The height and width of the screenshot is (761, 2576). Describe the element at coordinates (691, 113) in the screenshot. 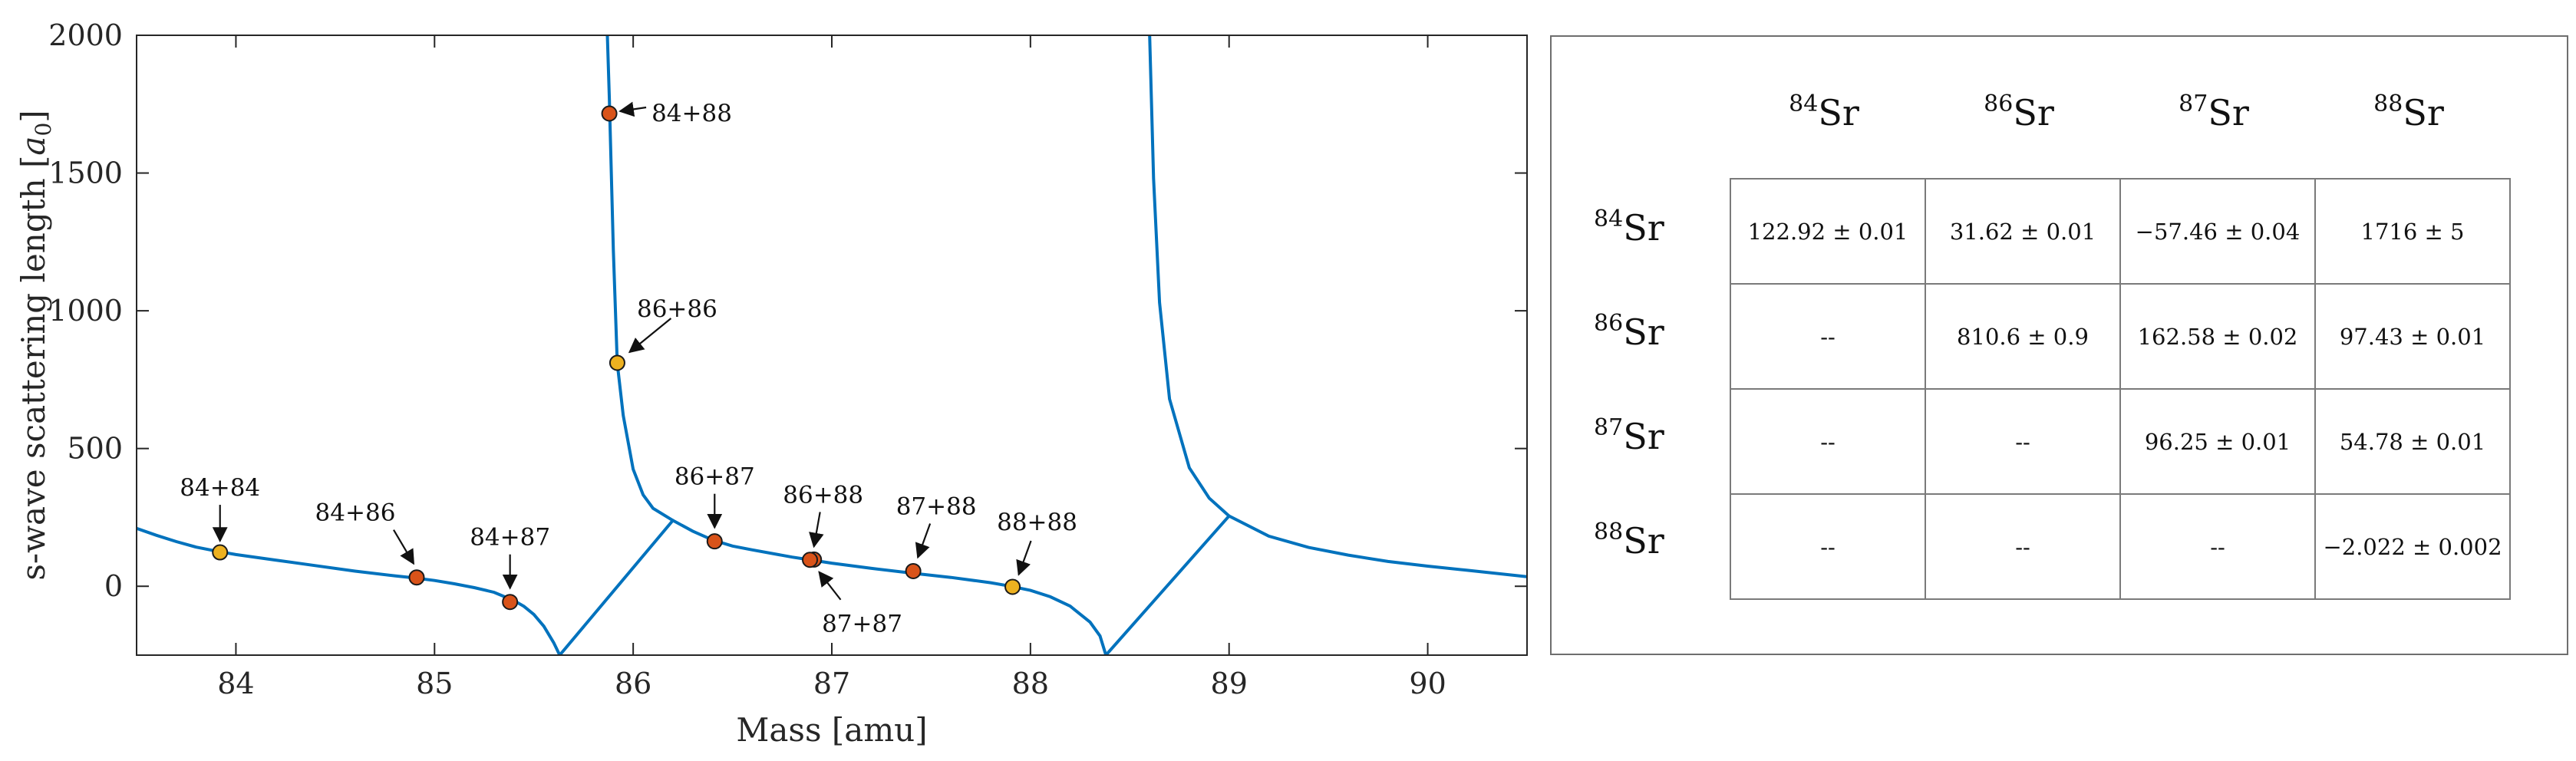

I see `pair-label-84-88: 84+88` at that location.